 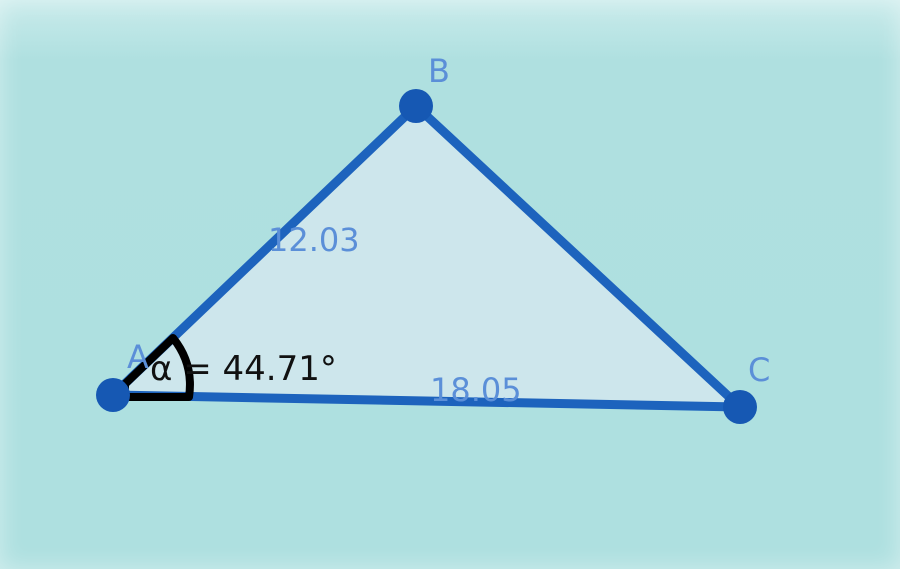 I want to click on point-c, so click(x=740, y=407).